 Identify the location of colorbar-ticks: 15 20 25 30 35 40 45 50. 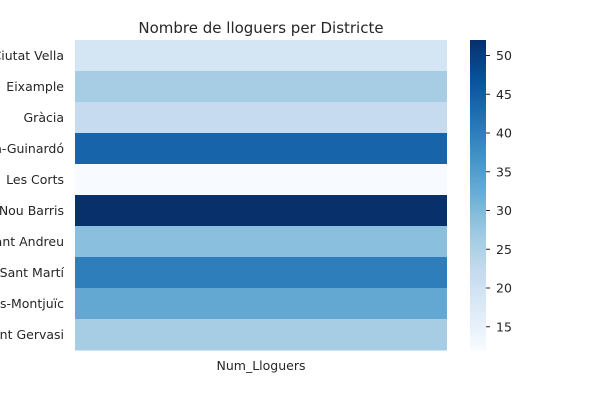
(499, 191).